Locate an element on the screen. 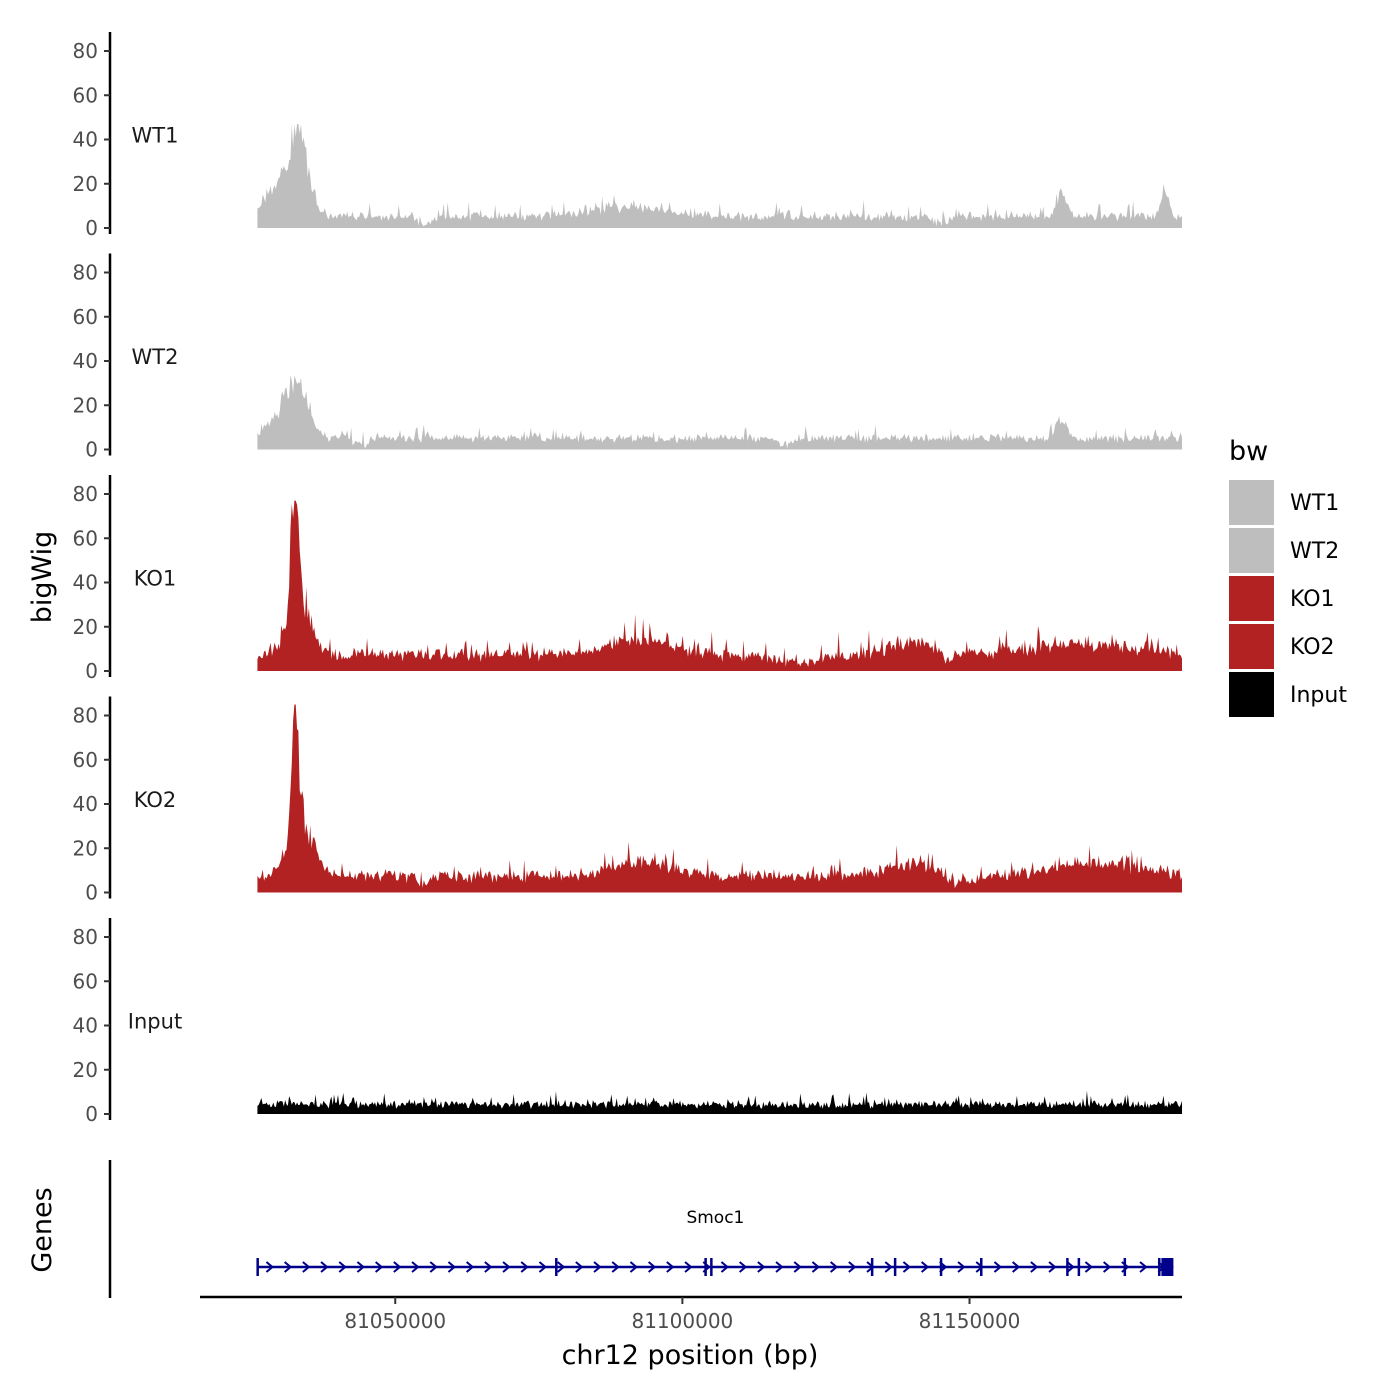  track-panel-ko2: 0 20 40 60 80 KO2 is located at coordinates (628, 800).